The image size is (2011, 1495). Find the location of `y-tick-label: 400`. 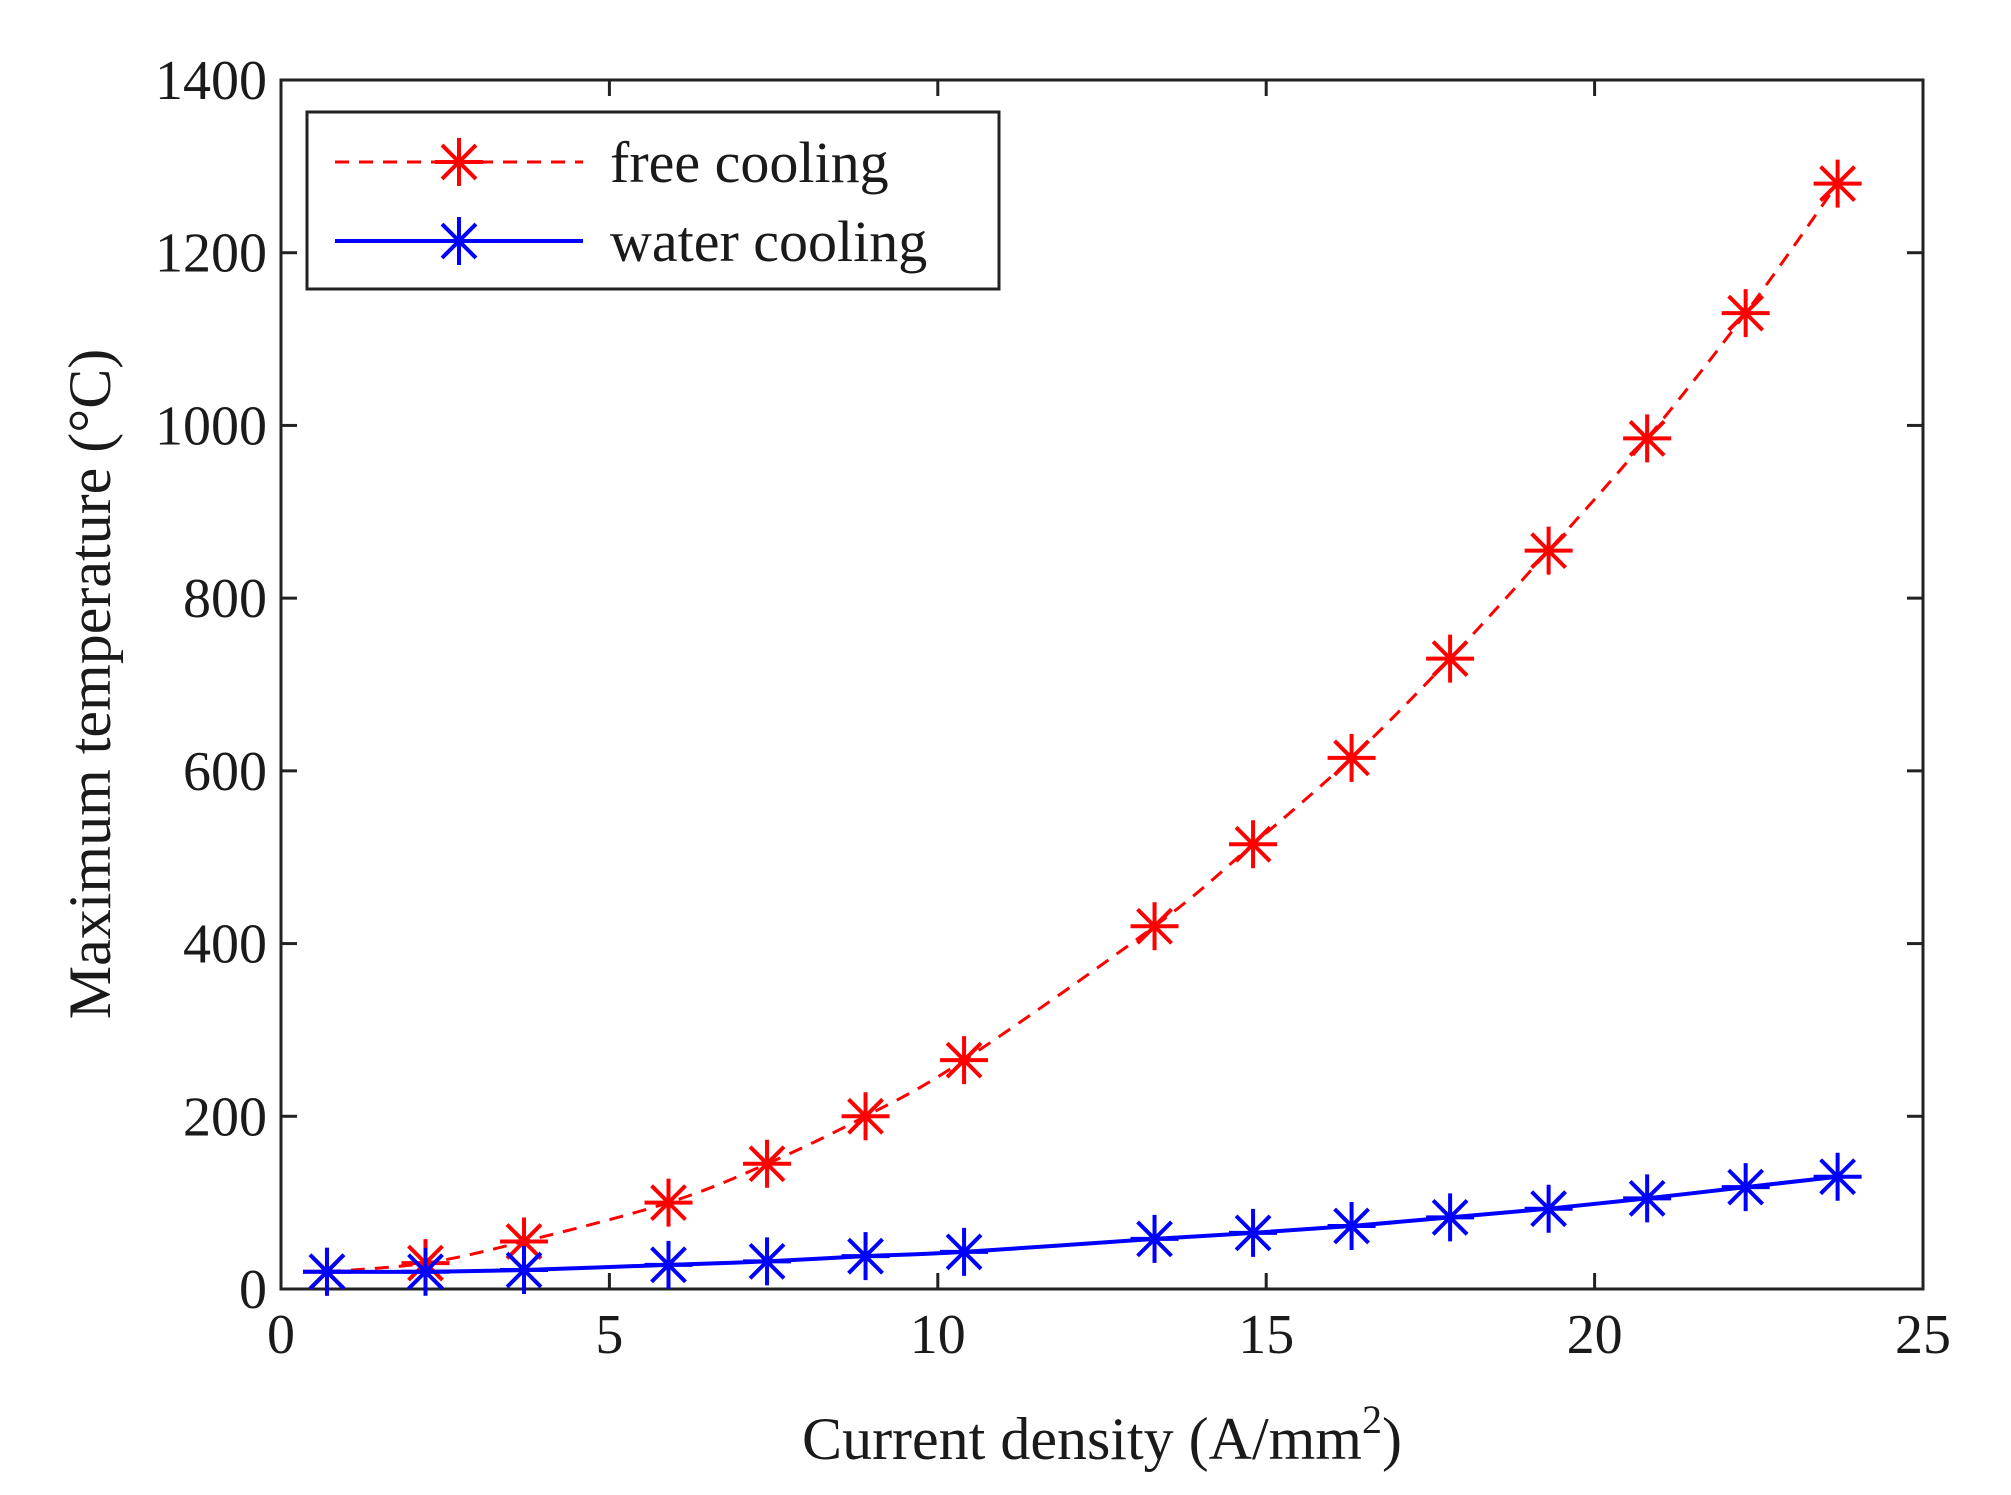

y-tick-label: 400 is located at coordinates (225, 945).